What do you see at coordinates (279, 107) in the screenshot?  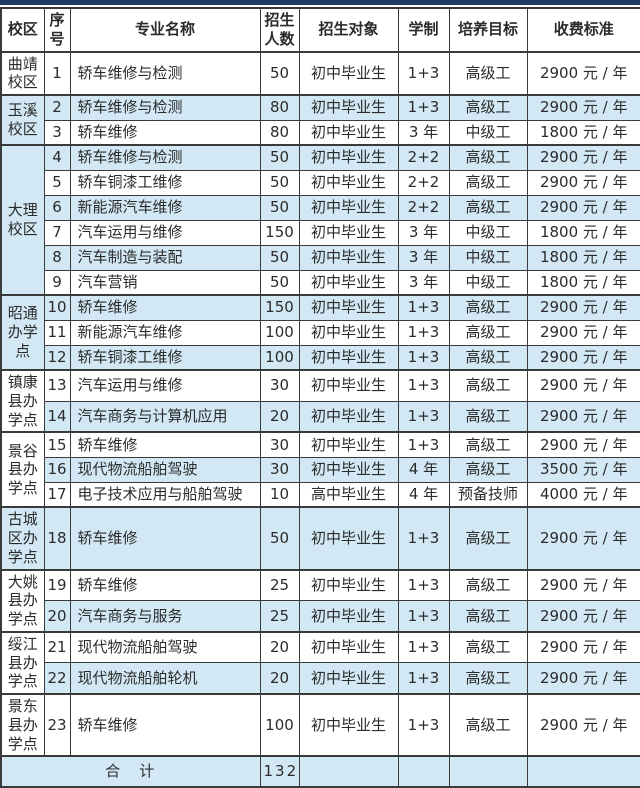 I see `cell-quota: 80` at bounding box center [279, 107].